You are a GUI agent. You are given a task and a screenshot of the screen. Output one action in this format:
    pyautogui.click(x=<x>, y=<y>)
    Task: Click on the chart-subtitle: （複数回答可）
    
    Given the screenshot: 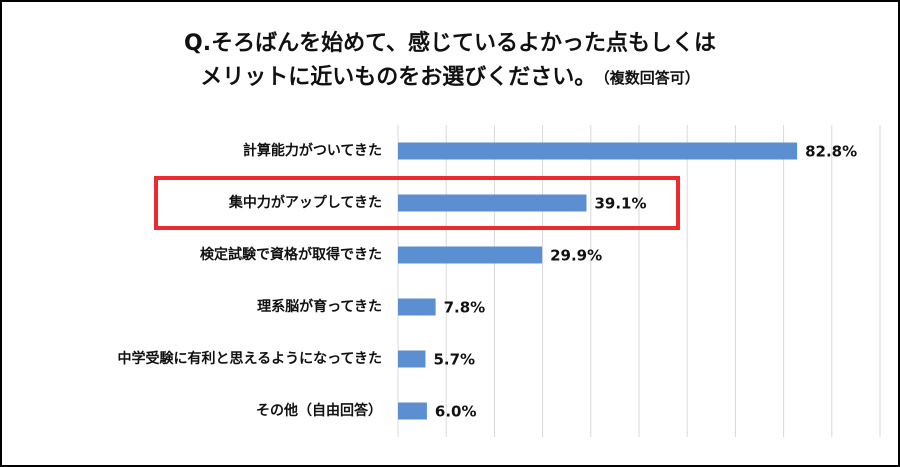 What is the action you would take?
    pyautogui.click(x=651, y=78)
    